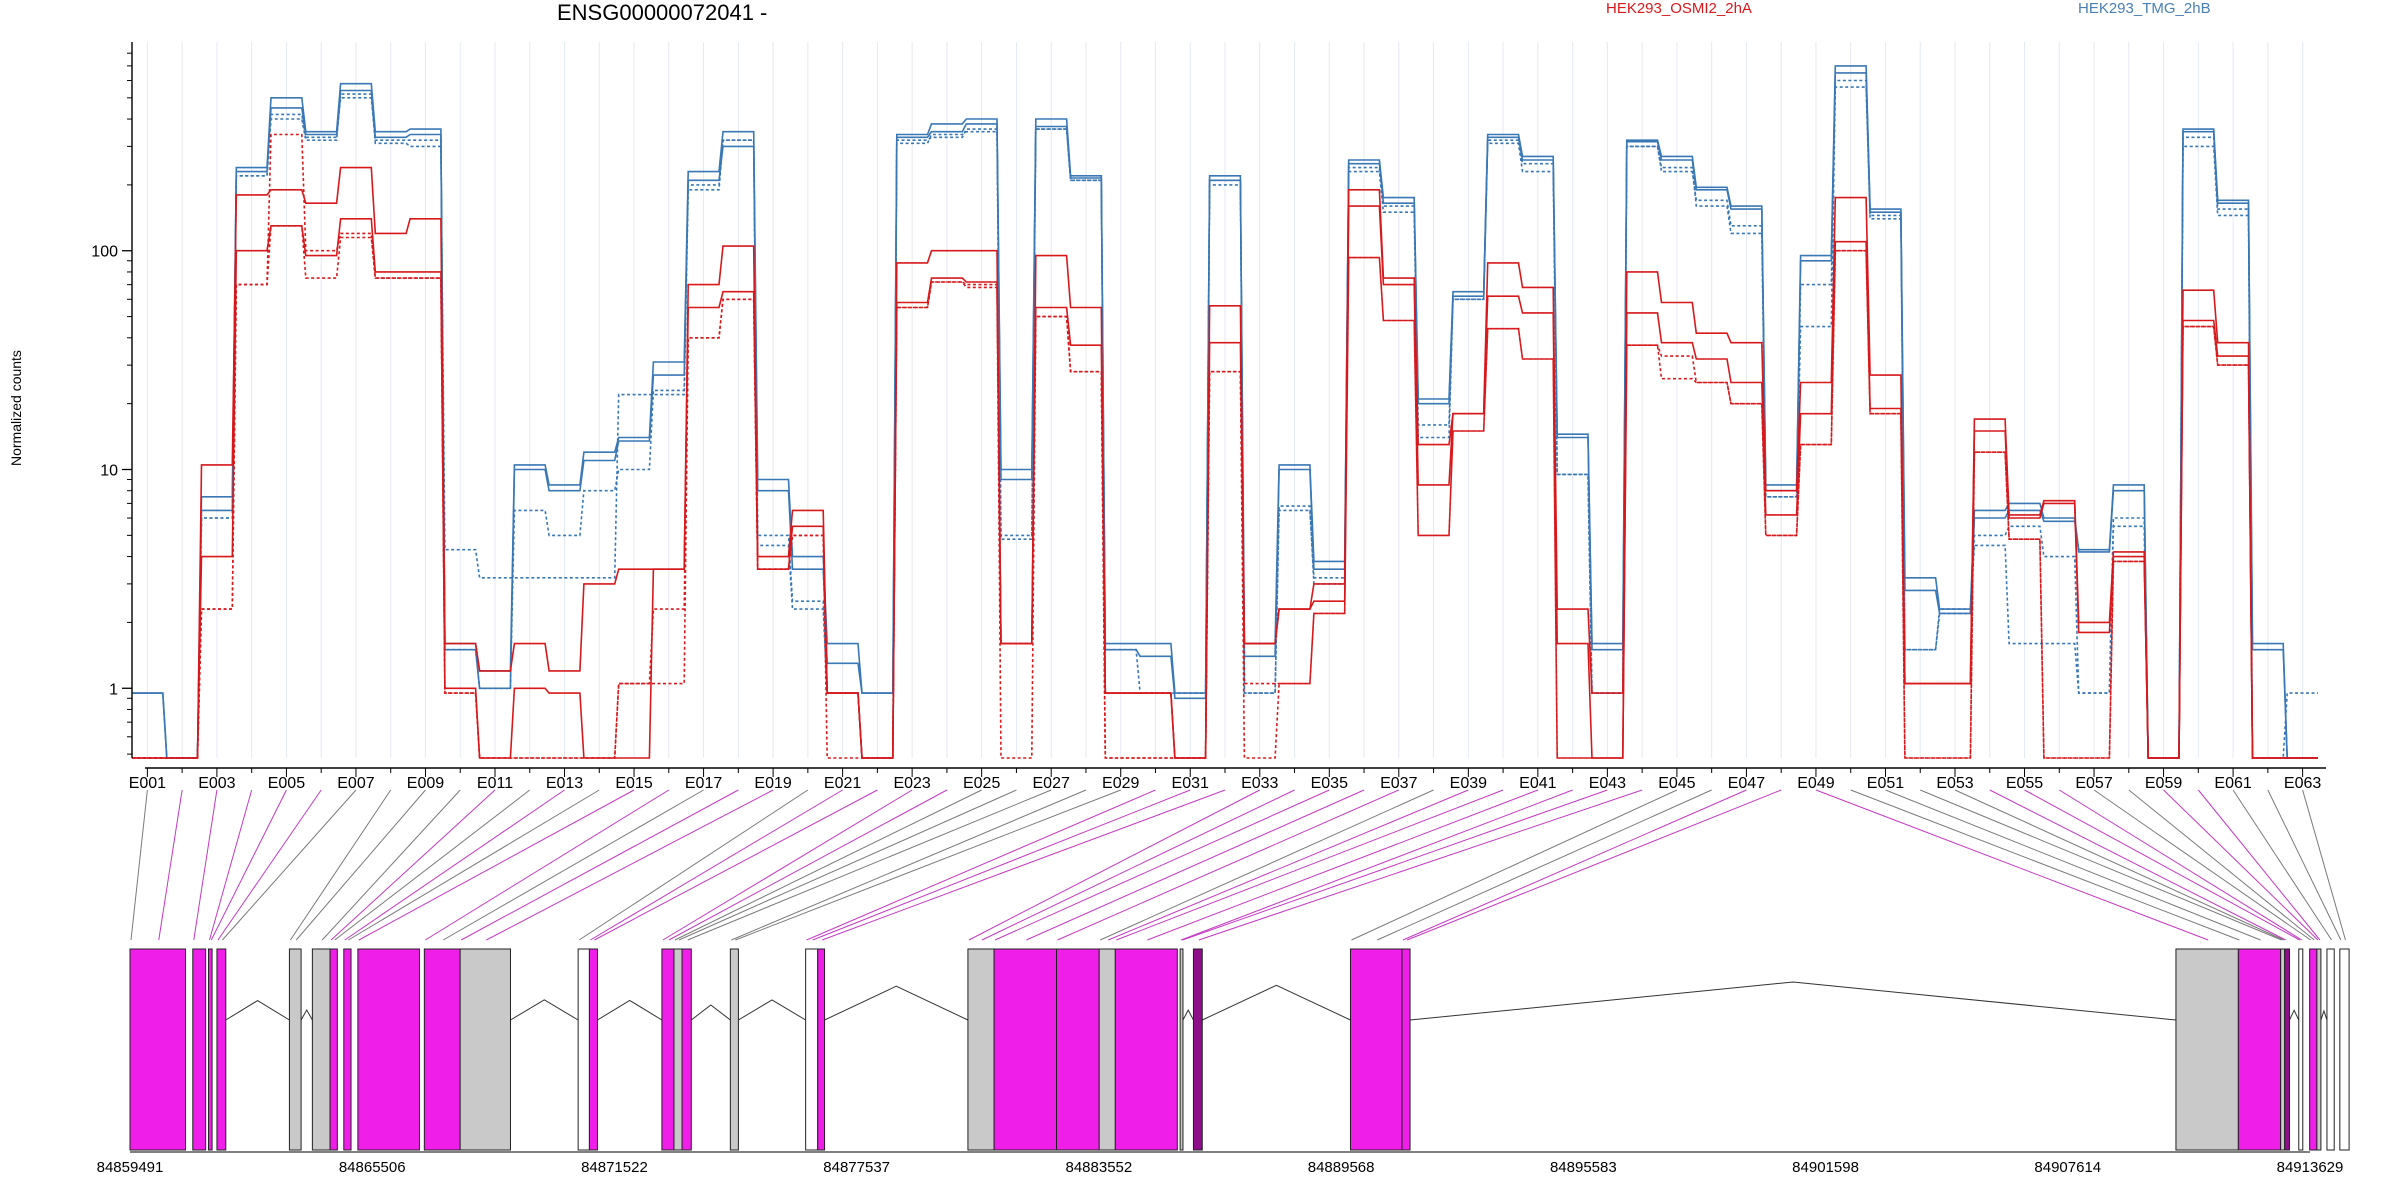 The height and width of the screenshot is (1200, 2400). Describe the element at coordinates (981, 783) in the screenshot. I see `x-tick-label: E025` at that location.